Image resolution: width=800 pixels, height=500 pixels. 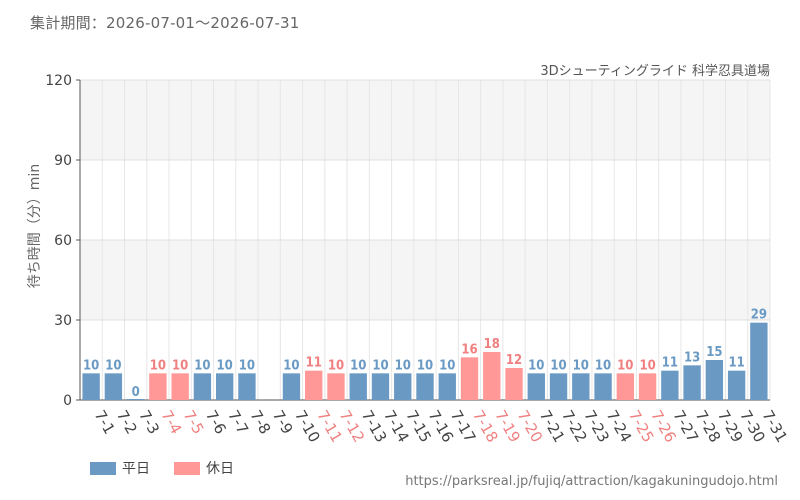 What do you see at coordinates (603, 365) in the screenshot?
I see `value-label-7-24: 10` at bounding box center [603, 365].